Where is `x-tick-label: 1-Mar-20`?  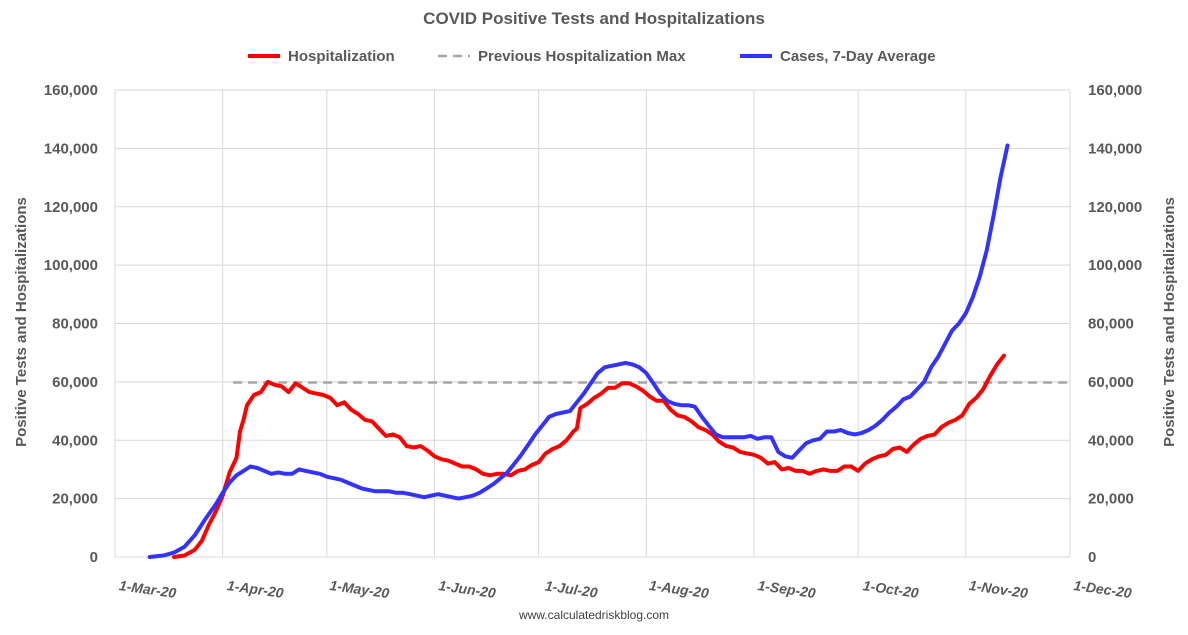
x-tick-label: 1-Mar-20 is located at coordinates (147, 589).